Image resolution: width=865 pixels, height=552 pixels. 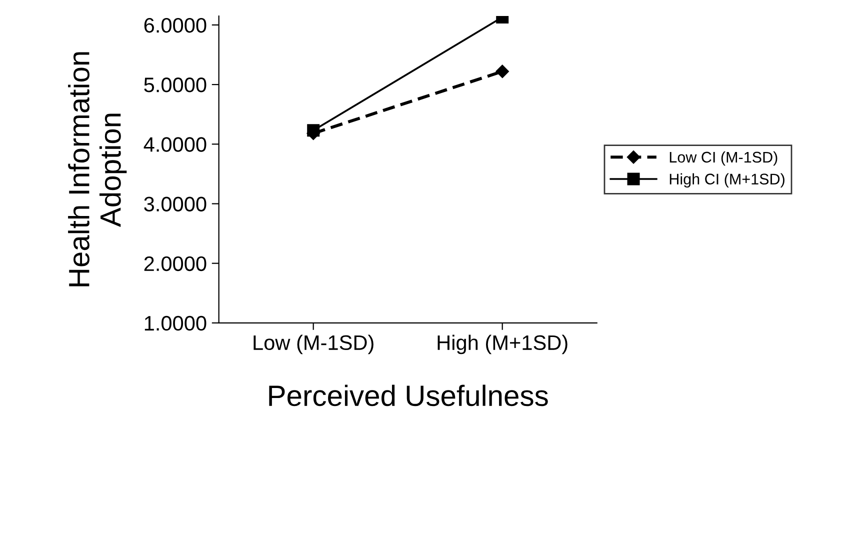 What do you see at coordinates (175, 144) in the screenshot?
I see `y-tick-label: 4.0000` at bounding box center [175, 144].